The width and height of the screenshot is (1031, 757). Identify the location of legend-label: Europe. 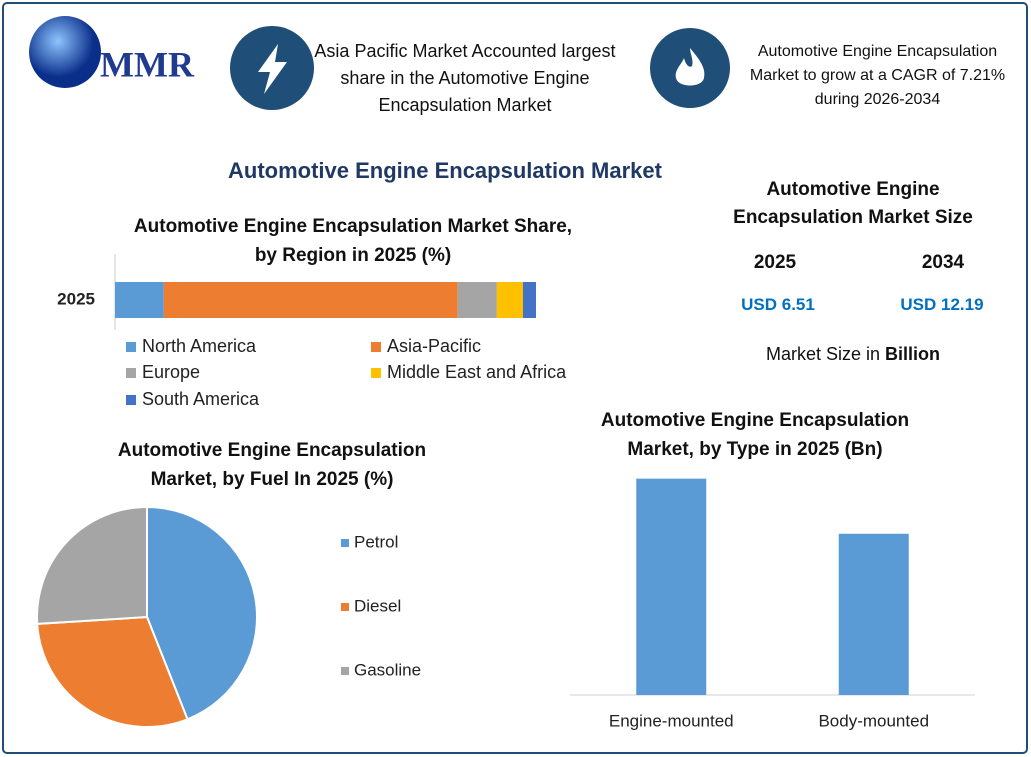
(171, 372).